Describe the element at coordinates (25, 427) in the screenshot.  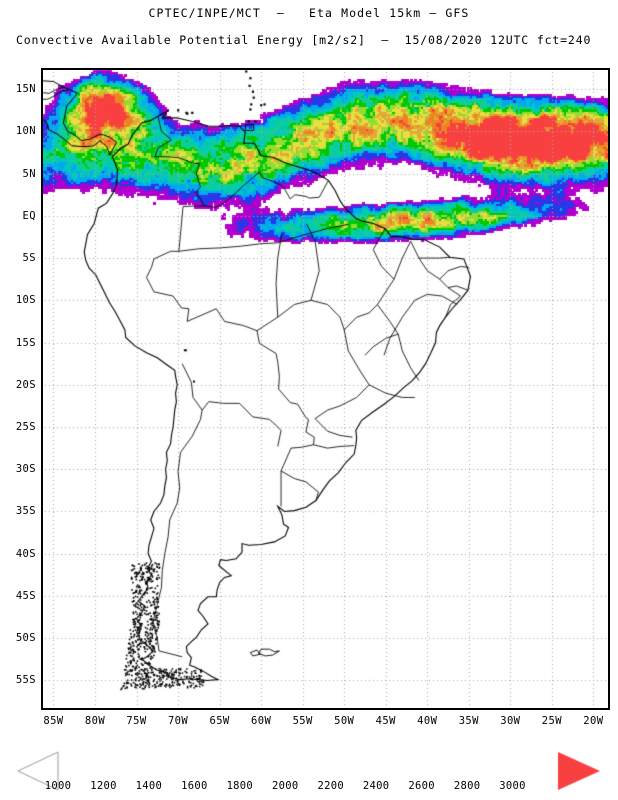
I see `lat-tick-label: 25S` at that location.